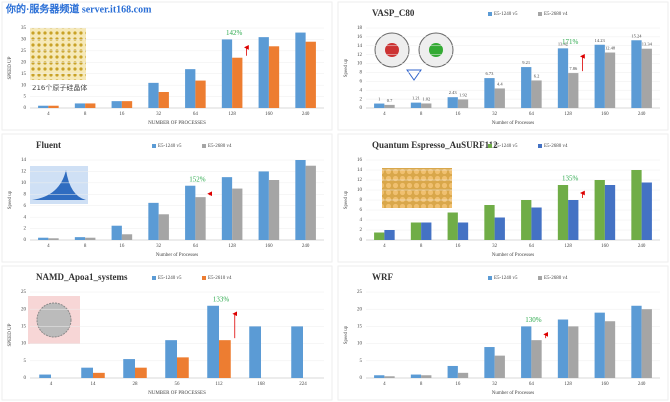 The width and height of the screenshot is (670, 402). I want to click on y-tick-label: 35, so click(24, 28).